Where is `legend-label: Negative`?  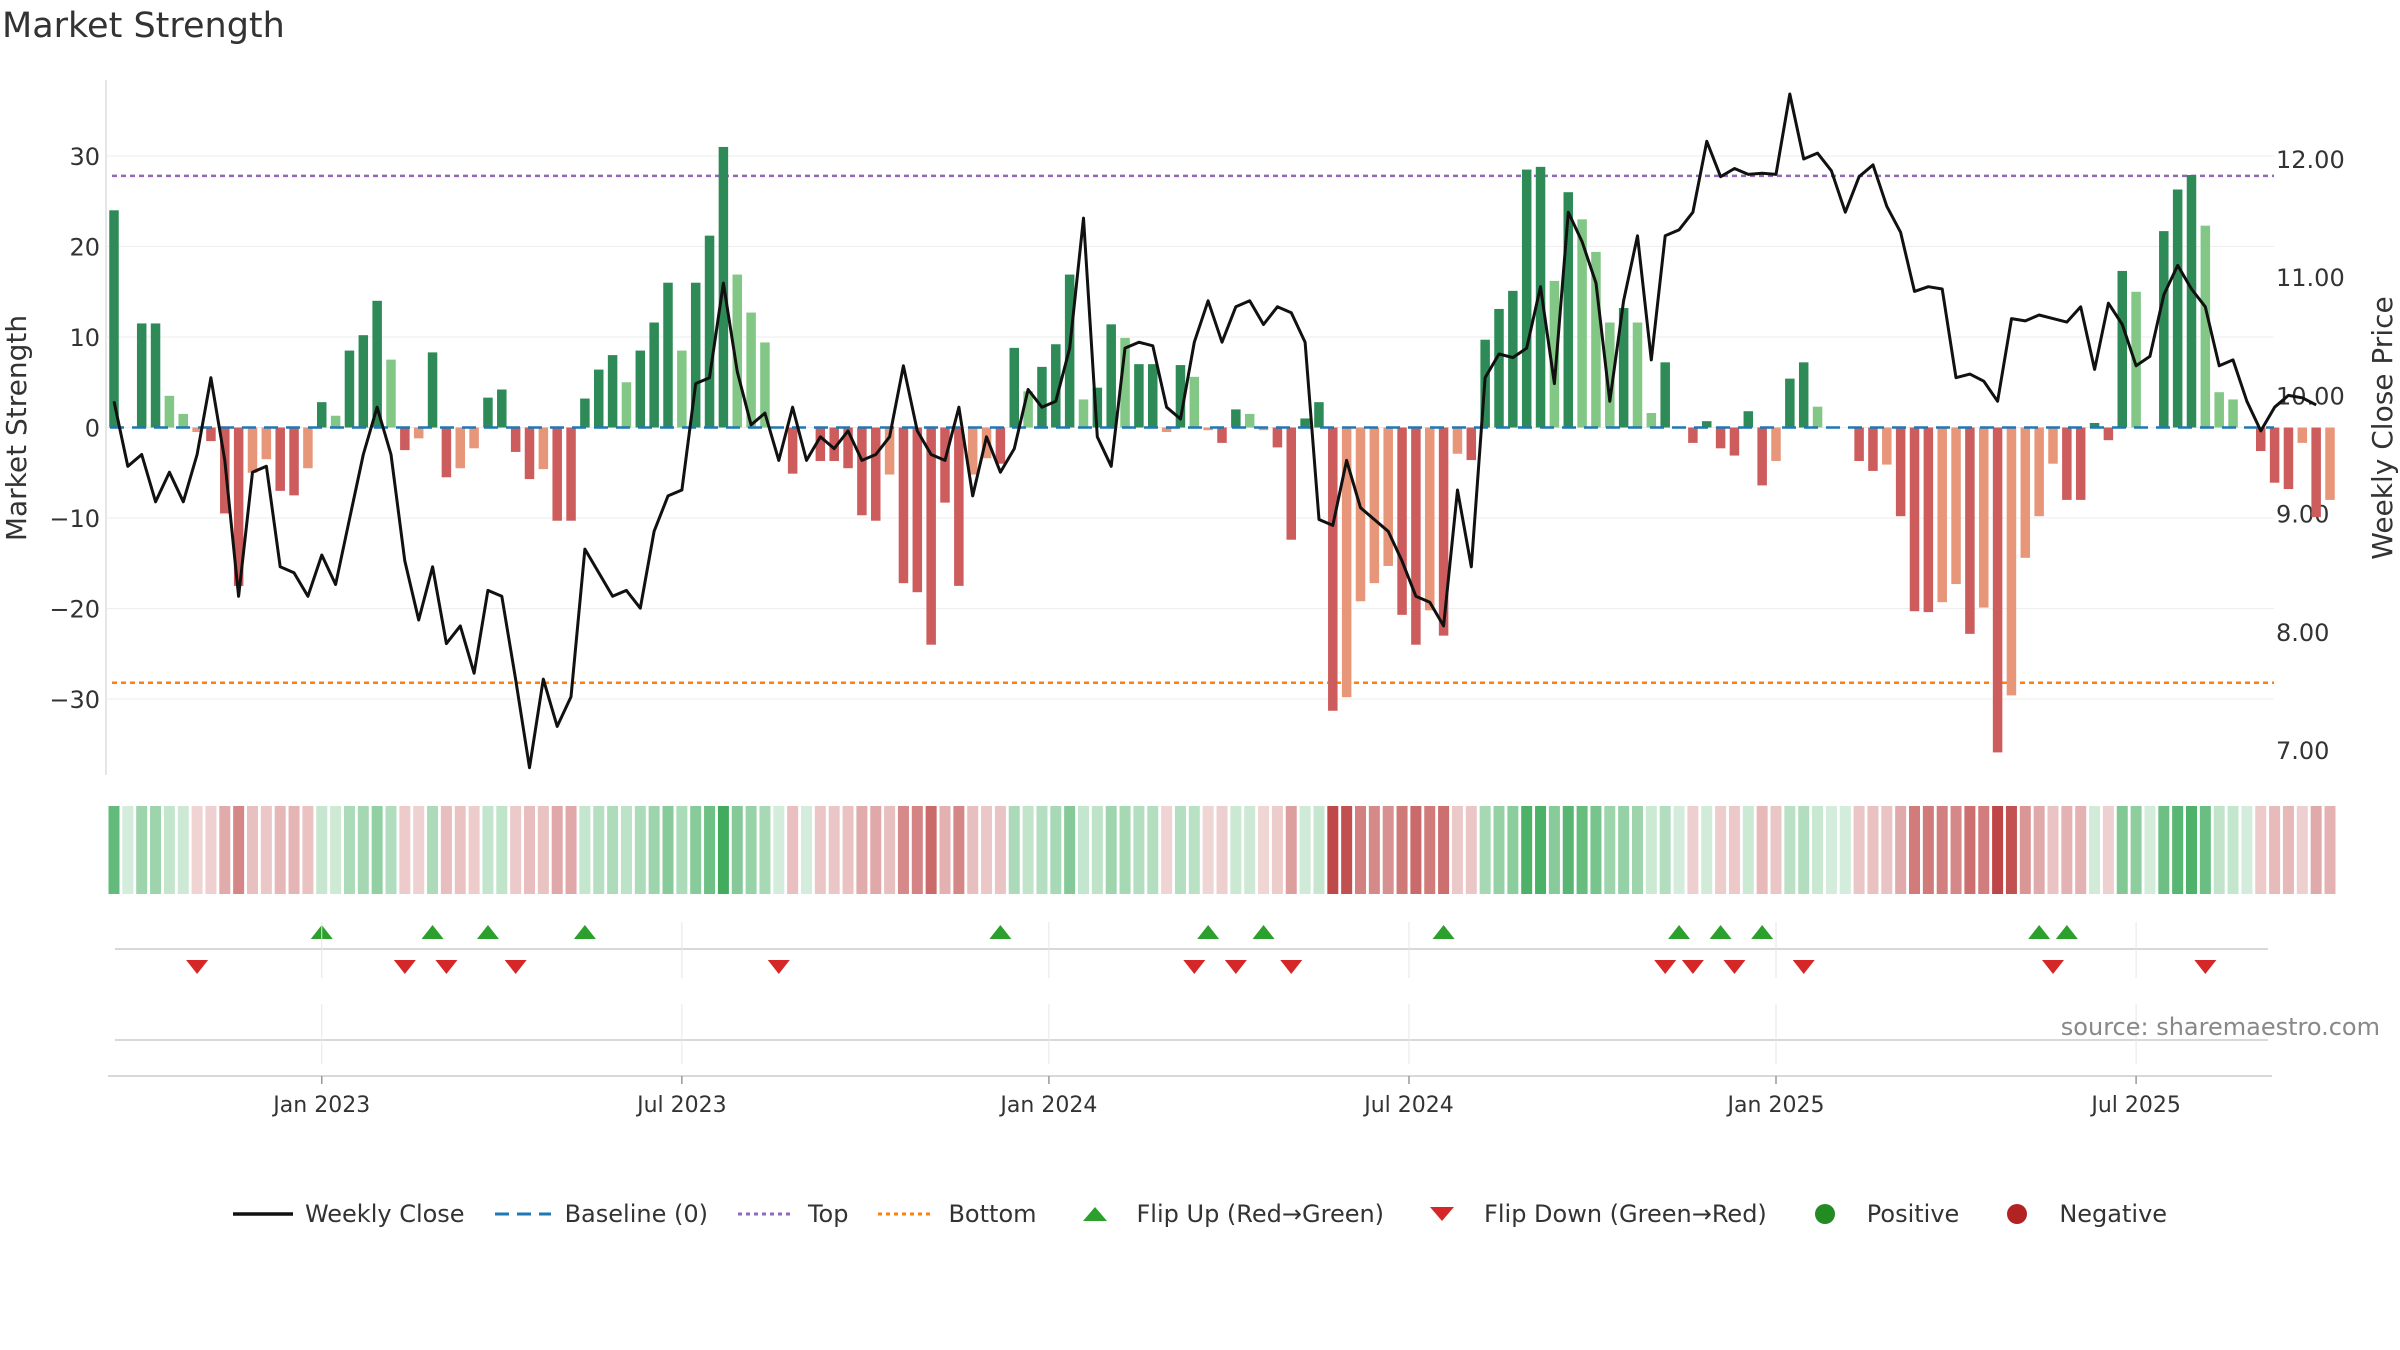
legend-label: Negative is located at coordinates (2113, 1214).